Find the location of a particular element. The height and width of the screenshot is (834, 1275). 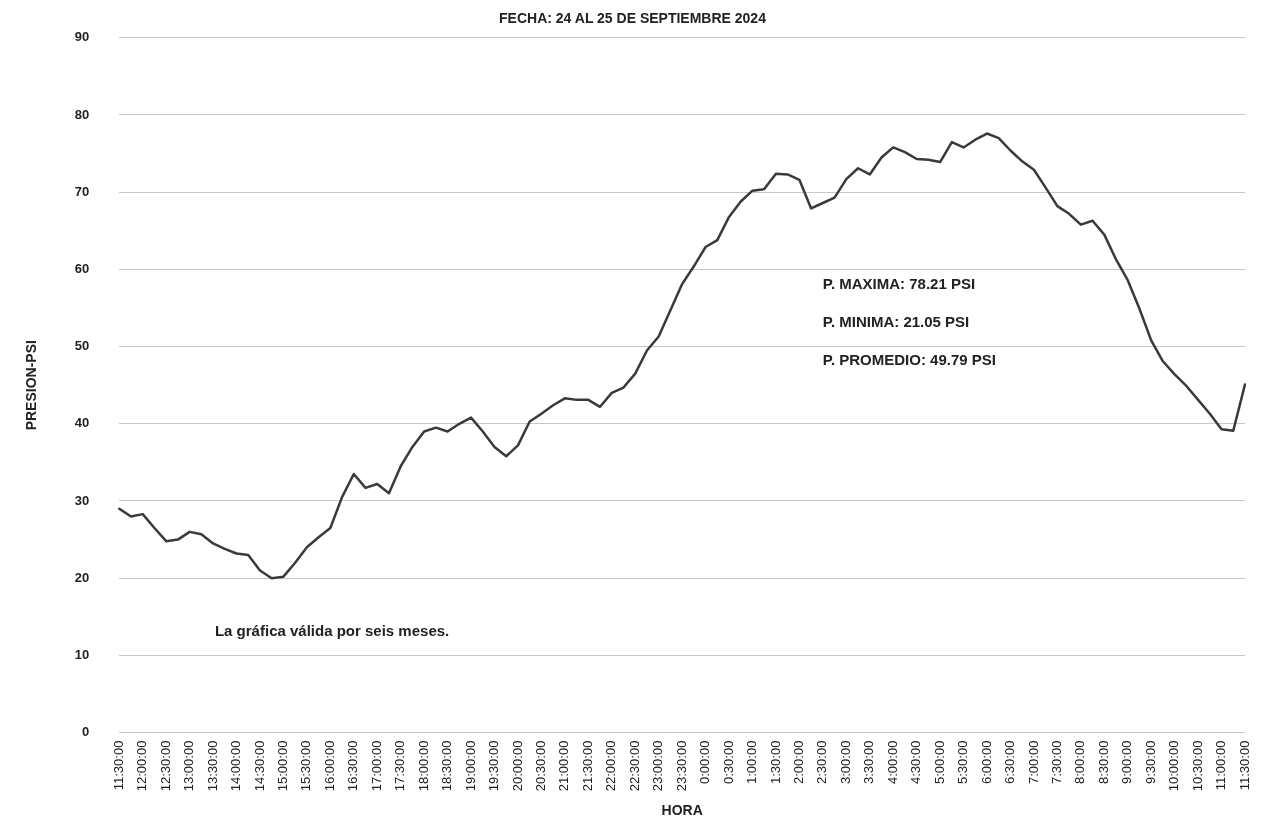

x-tick-label: 7:30:00 is located at coordinates (1056, 762).